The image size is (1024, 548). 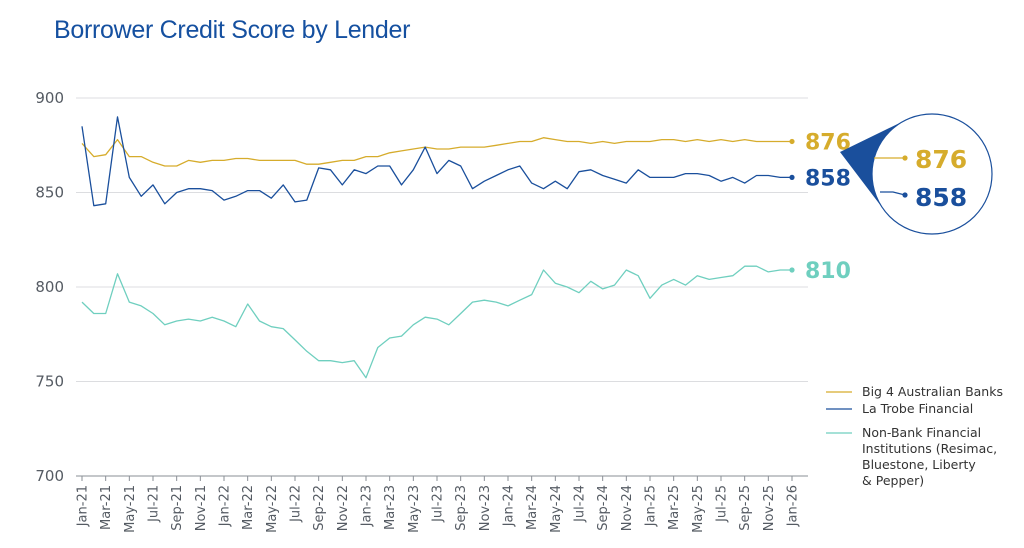 I want to click on end-point-big4, so click(x=792, y=141).